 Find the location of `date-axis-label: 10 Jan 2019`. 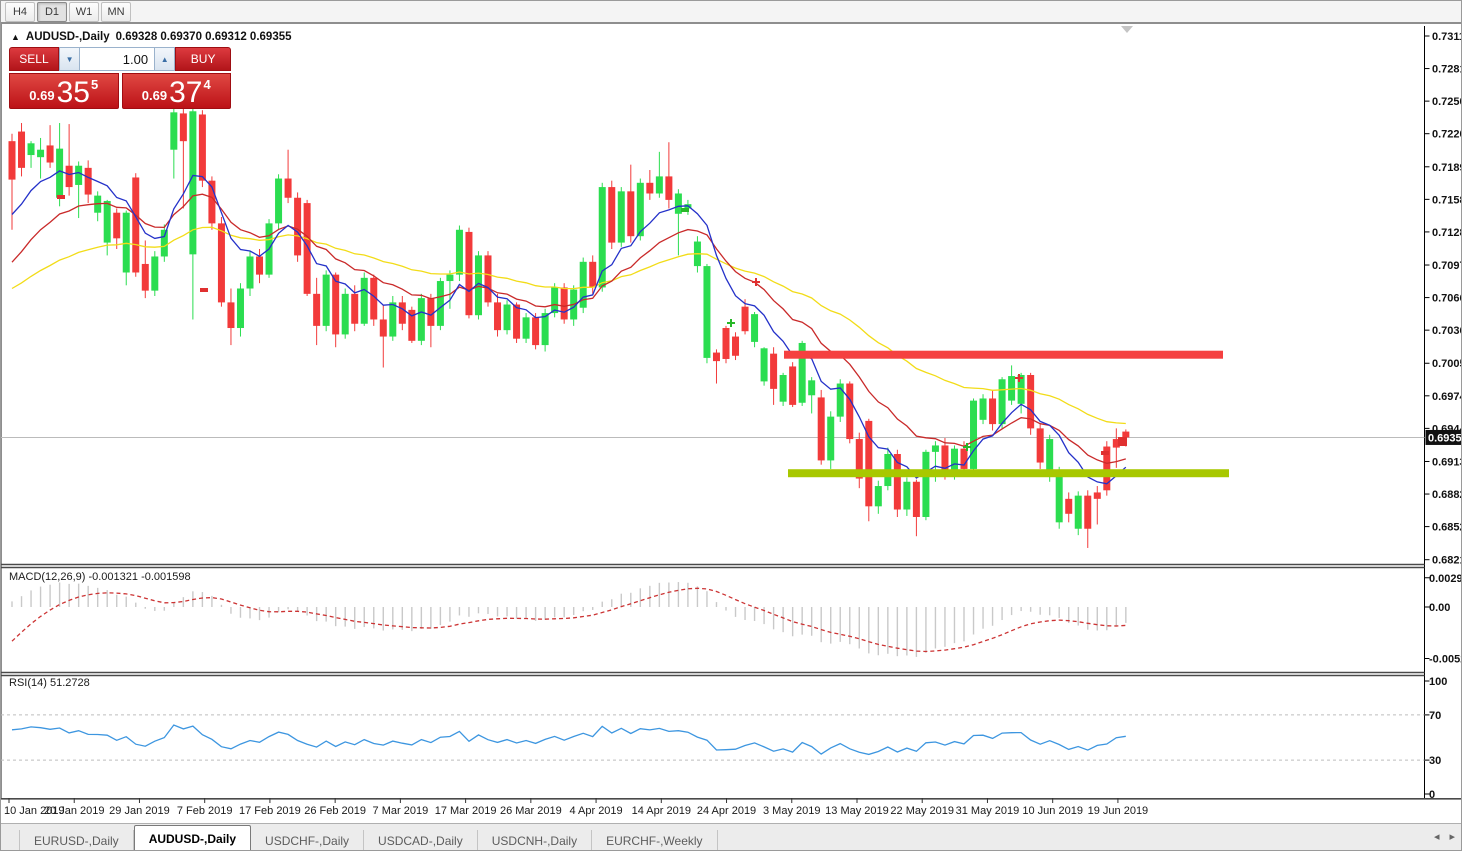

date-axis-label: 10 Jan 2019 is located at coordinates (34, 811).